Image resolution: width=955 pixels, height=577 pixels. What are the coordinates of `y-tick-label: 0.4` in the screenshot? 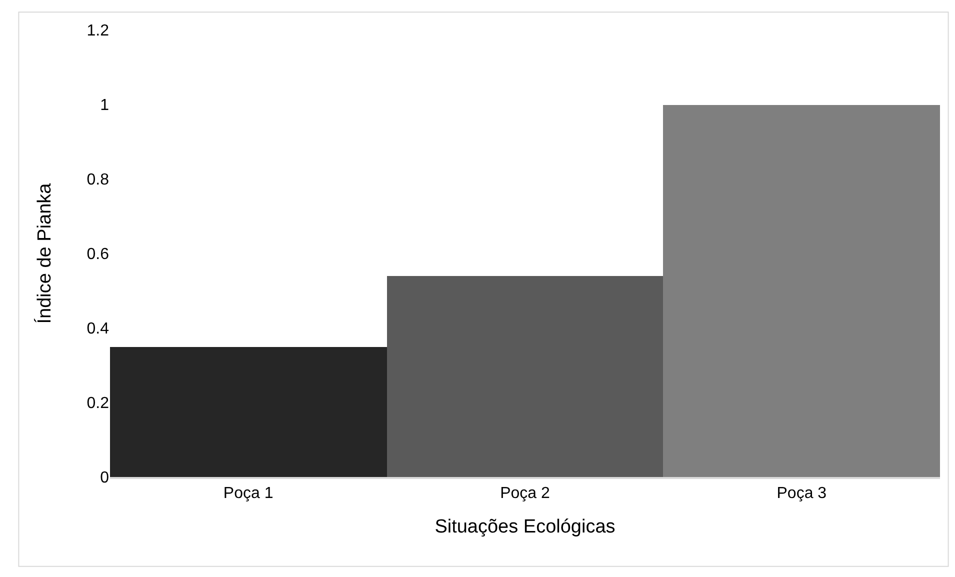 It's located at (98, 329).